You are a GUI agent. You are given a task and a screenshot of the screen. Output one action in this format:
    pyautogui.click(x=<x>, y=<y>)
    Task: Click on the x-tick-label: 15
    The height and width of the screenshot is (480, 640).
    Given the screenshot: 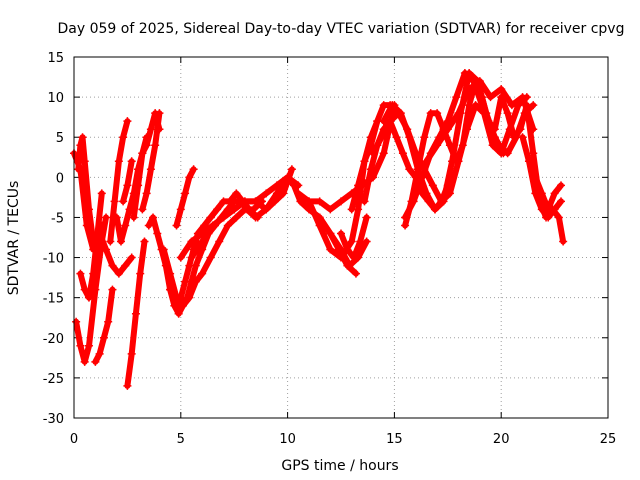 What is the action you would take?
    pyautogui.click(x=394, y=439)
    